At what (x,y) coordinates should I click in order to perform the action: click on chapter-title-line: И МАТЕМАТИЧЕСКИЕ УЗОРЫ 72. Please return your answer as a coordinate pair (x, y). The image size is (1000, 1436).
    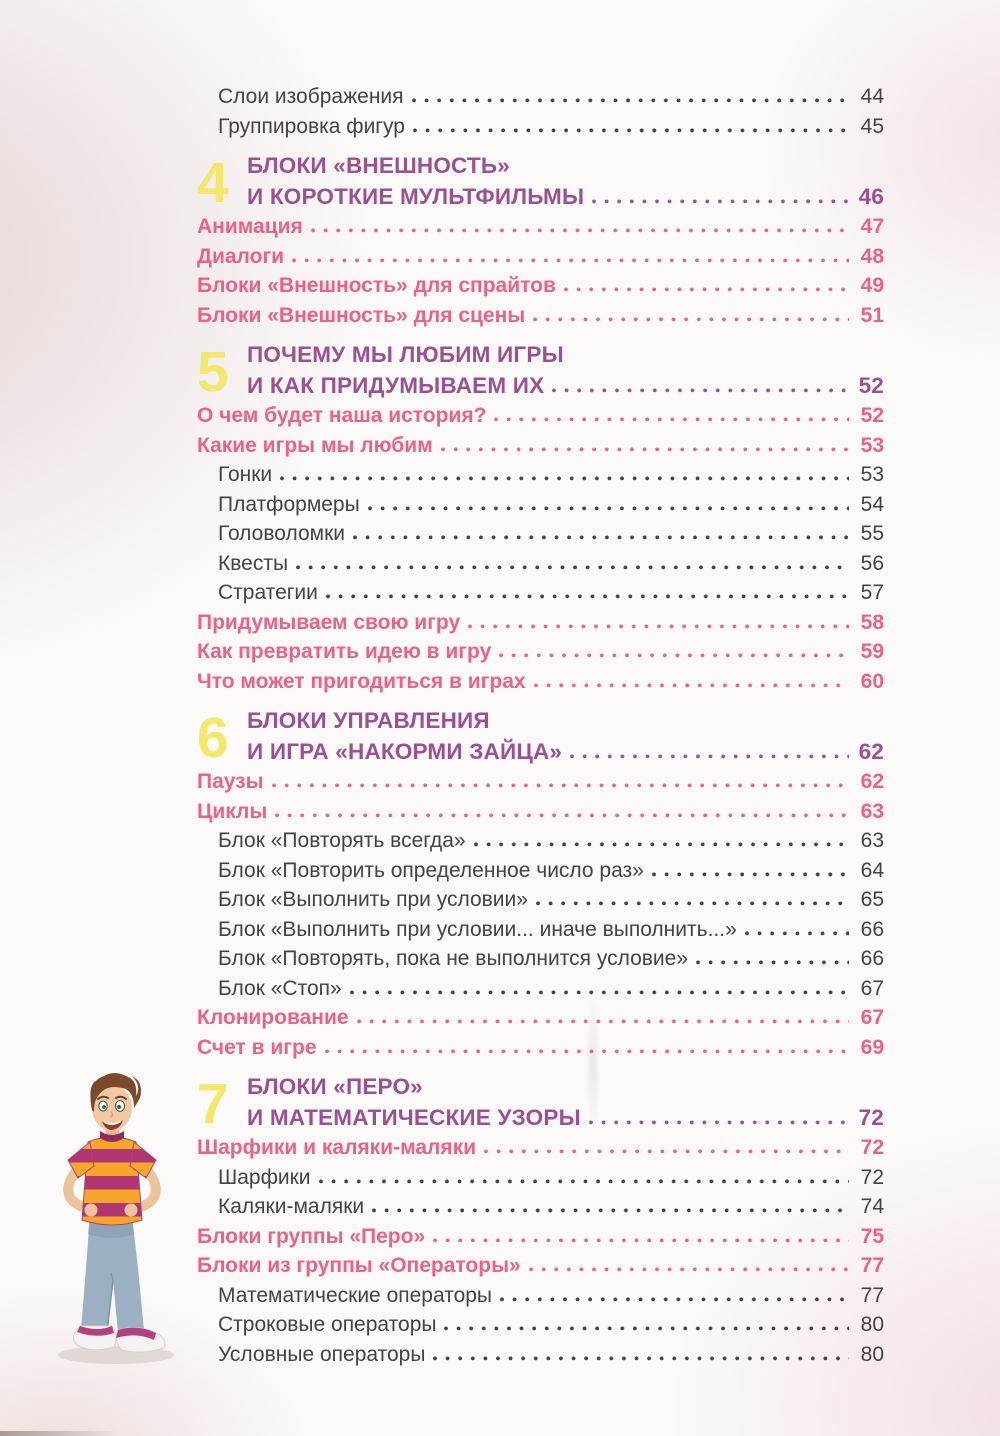
    Looking at the image, I should click on (565, 1118).